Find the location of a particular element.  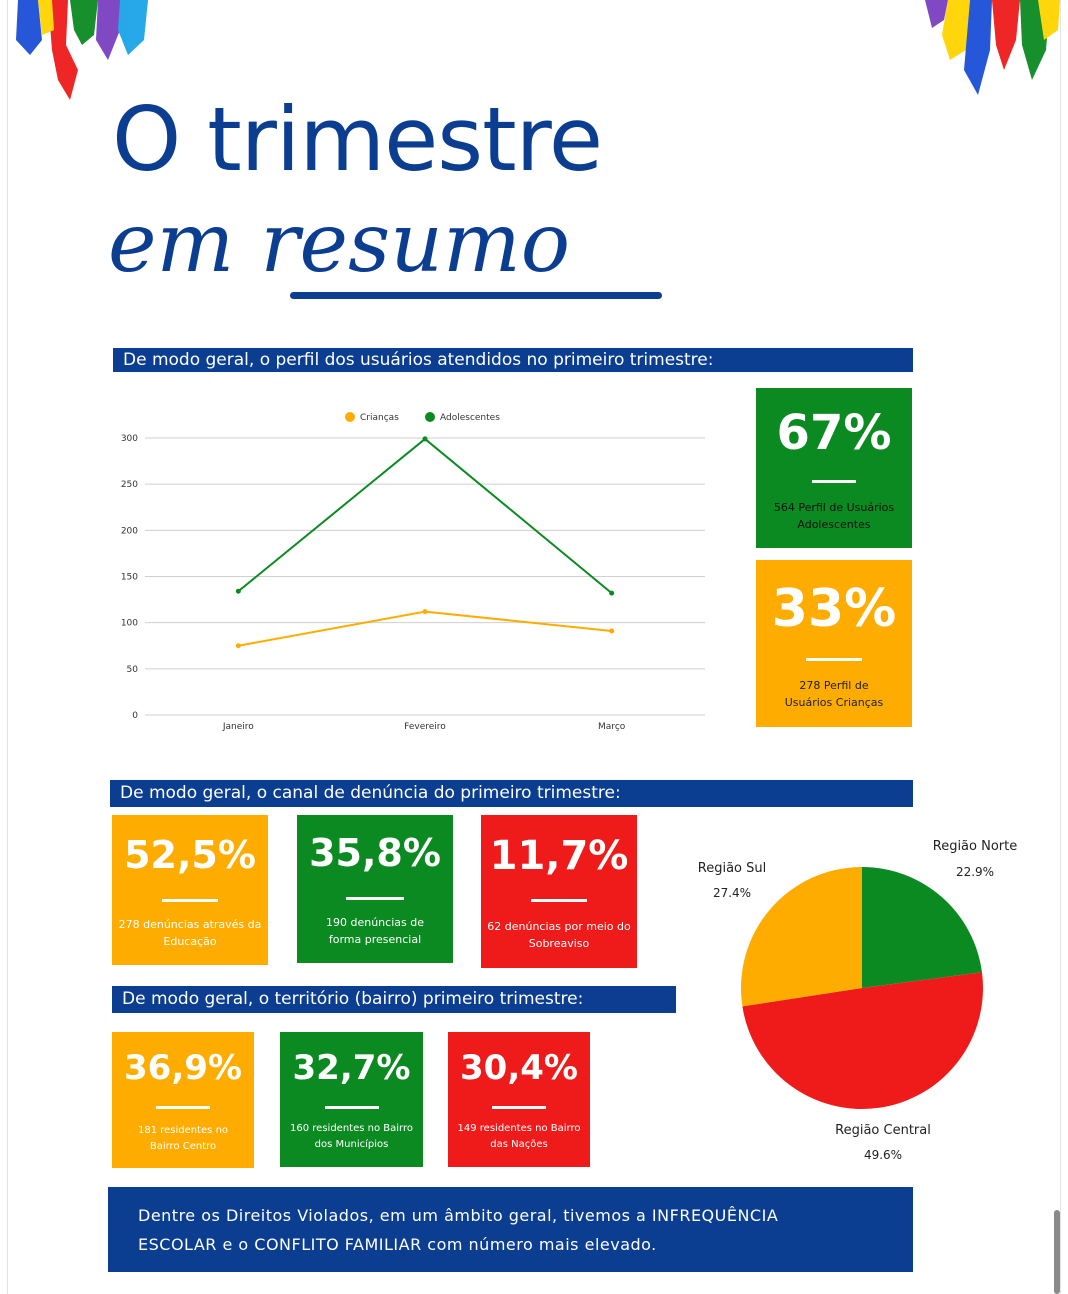

perfil-desc-criancas: 278 Perfil de Usuários Crianças is located at coordinates (834, 694).